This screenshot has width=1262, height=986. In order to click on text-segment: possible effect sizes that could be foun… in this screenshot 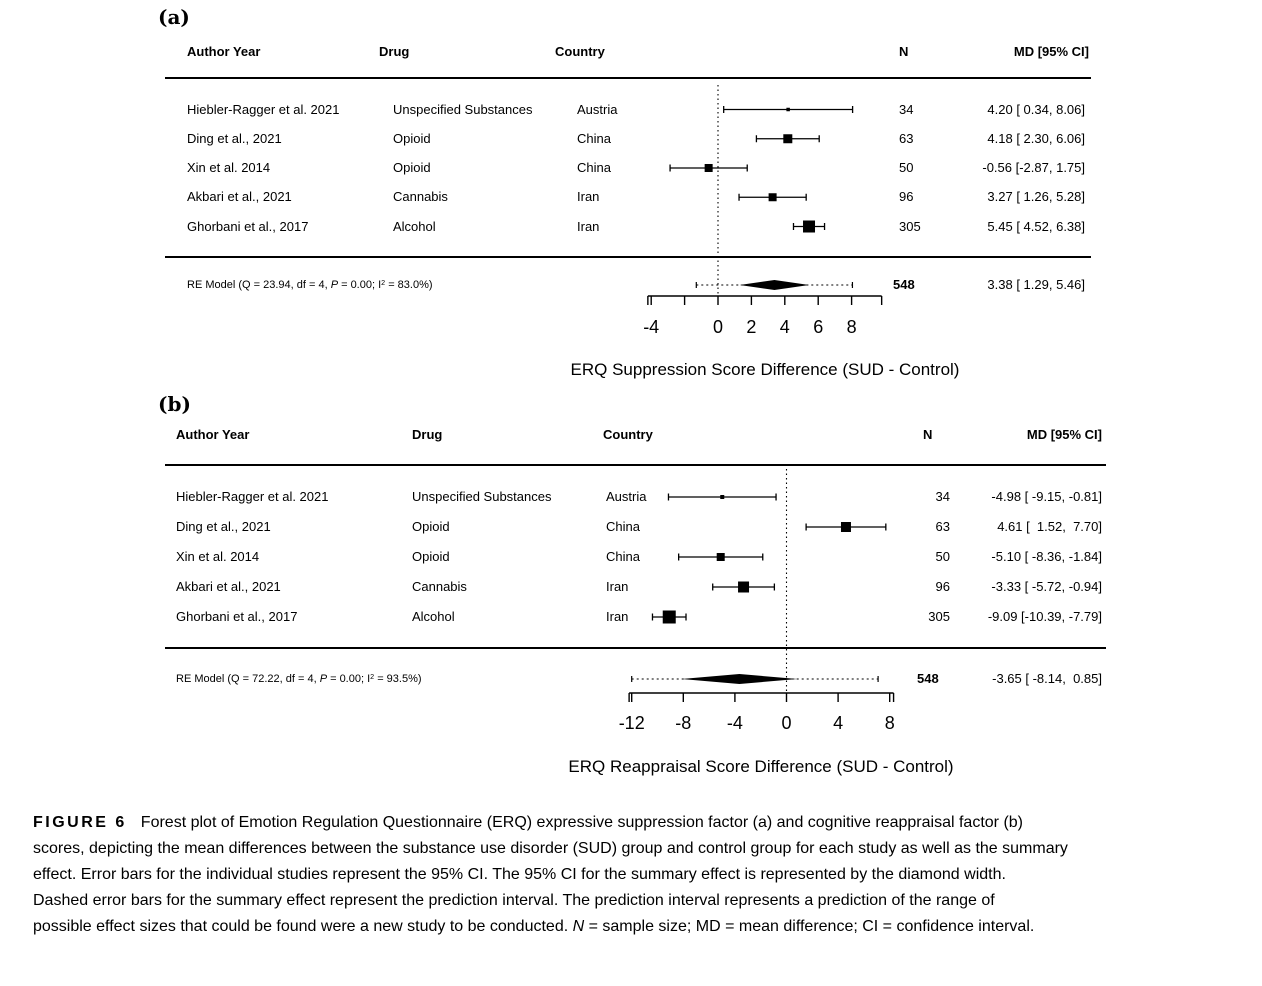, I will do `click(303, 926)`.